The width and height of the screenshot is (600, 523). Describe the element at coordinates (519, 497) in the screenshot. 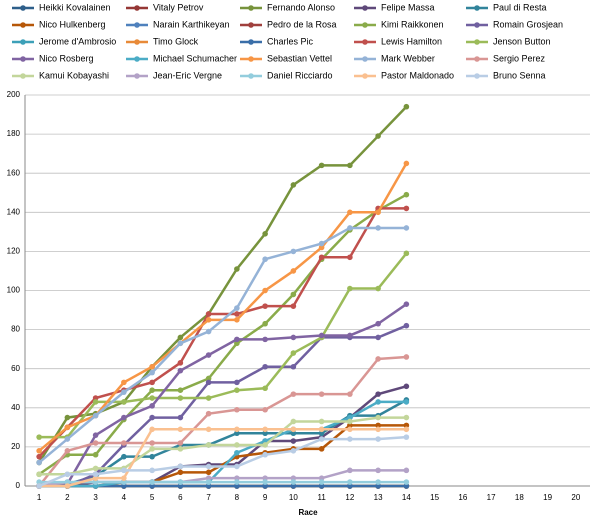

I see `x-tick-label: 18` at that location.